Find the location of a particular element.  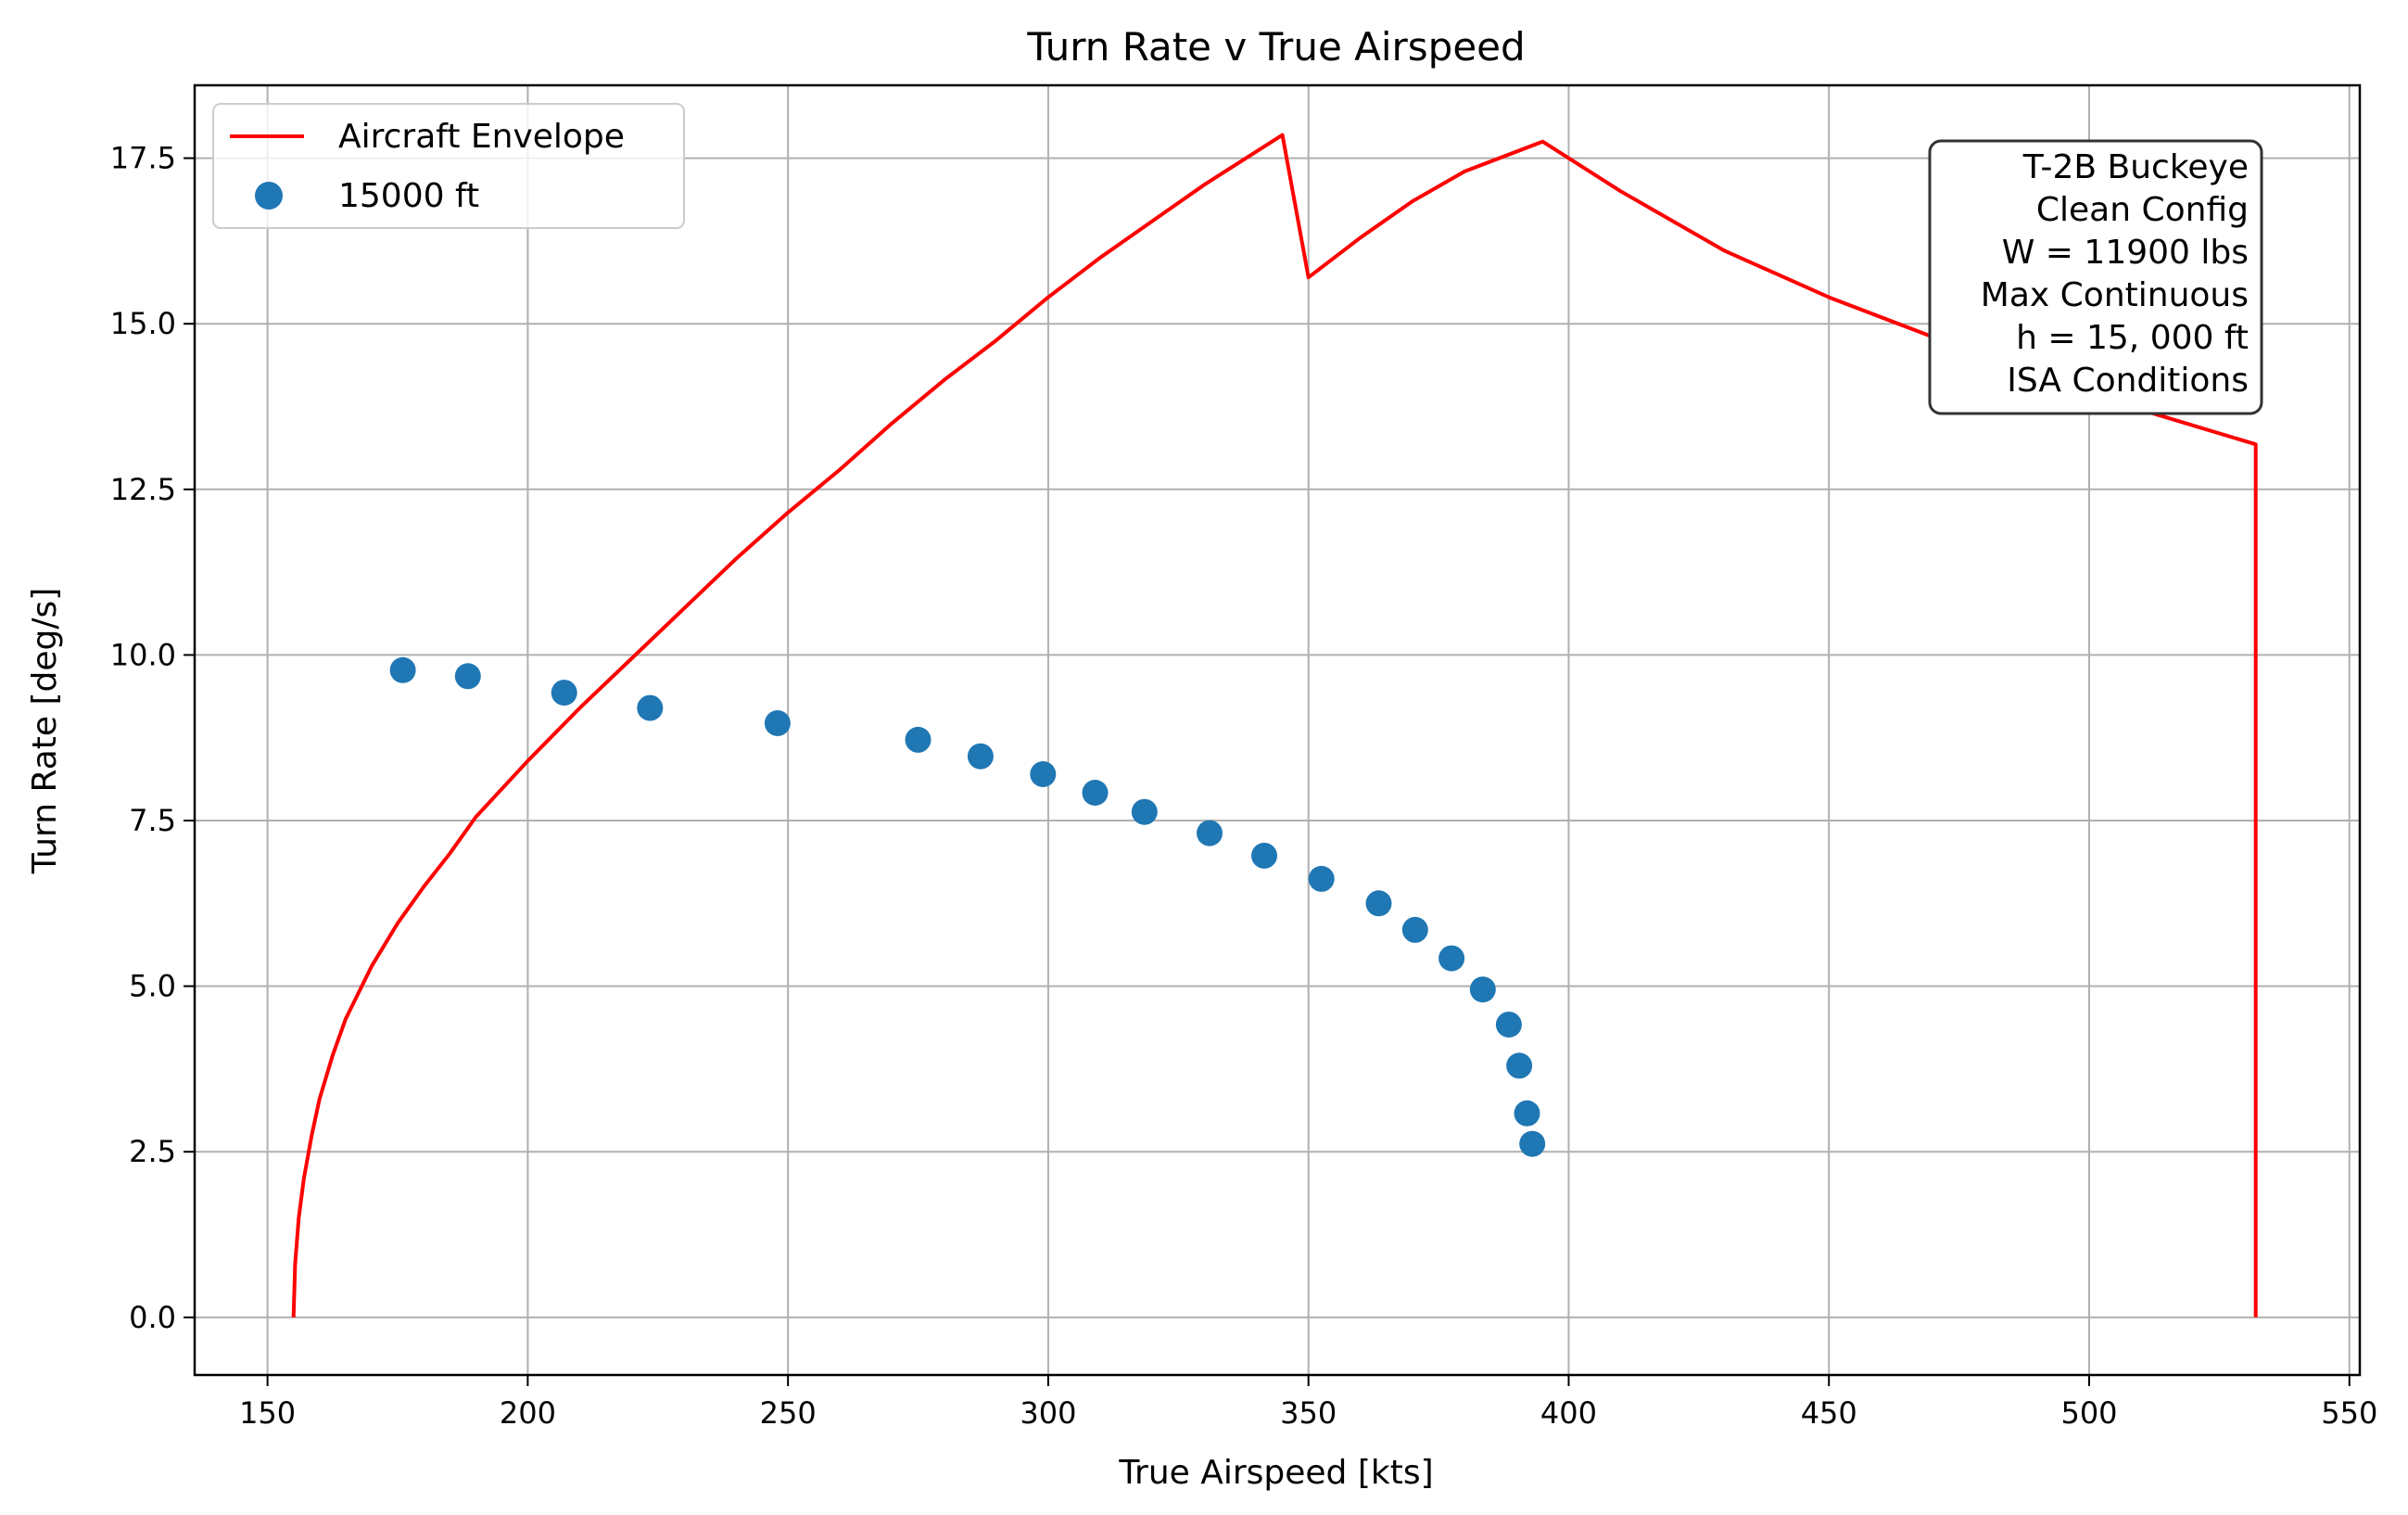

x-tick-label: 150 is located at coordinates (267, 1413).